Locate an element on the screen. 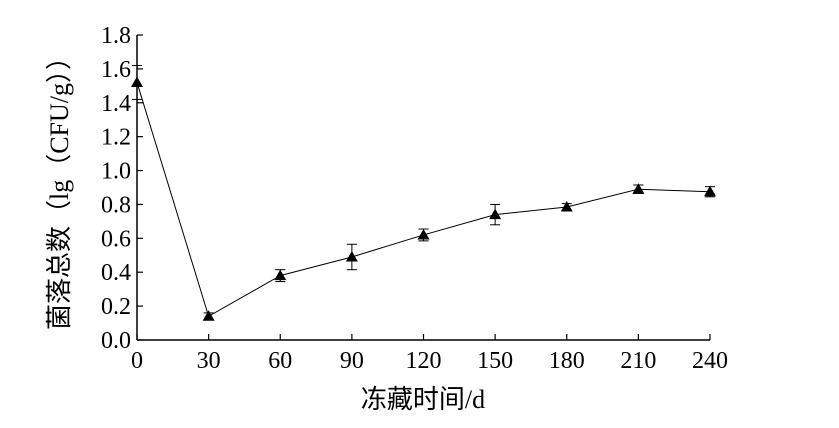 Image resolution: width=839 pixels, height=428 pixels. y-tick-label: 1.8 is located at coordinates (116, 36).